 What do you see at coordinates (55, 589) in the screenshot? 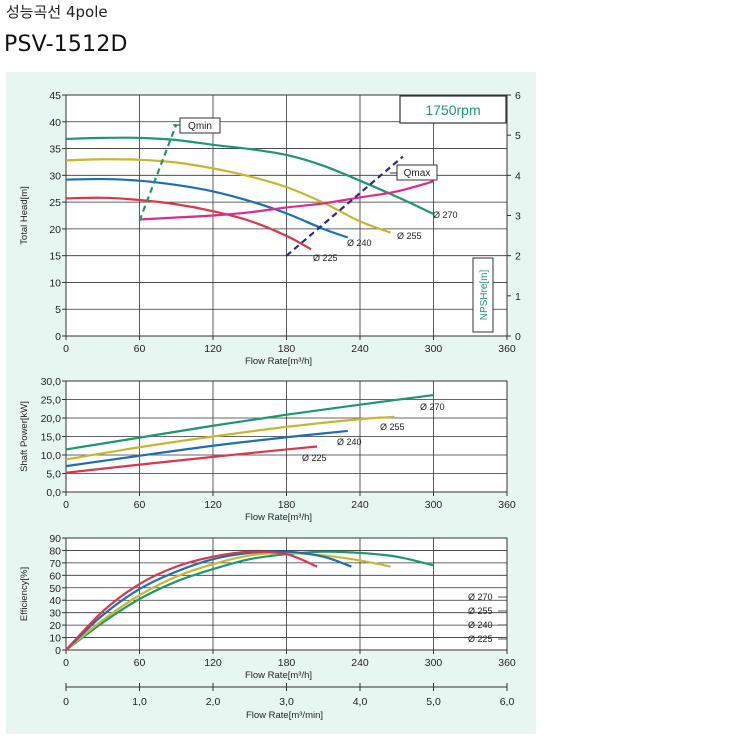
I see `y-tick-label: 50` at bounding box center [55, 589].